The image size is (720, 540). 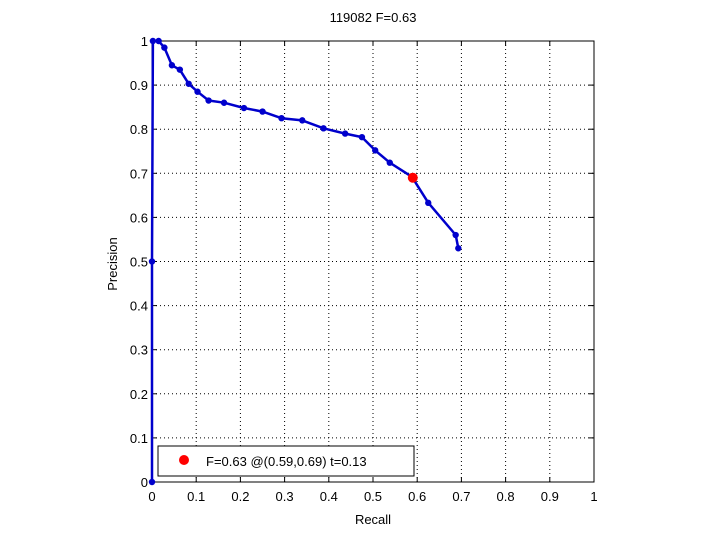 I want to click on chart-title: 119082 F=0.63, so click(x=373, y=17).